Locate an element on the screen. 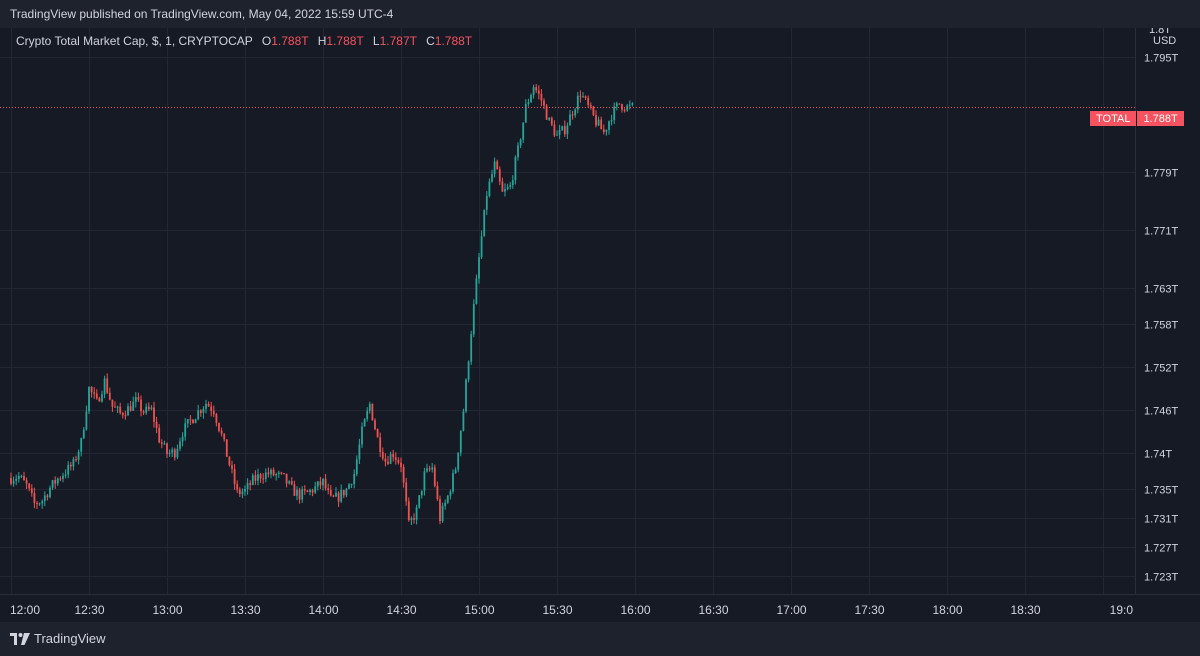 The height and width of the screenshot is (656, 1200). legend-symbol: Crypto Total Market Cap, $, 1, CRYPTOCAP is located at coordinates (134, 41).